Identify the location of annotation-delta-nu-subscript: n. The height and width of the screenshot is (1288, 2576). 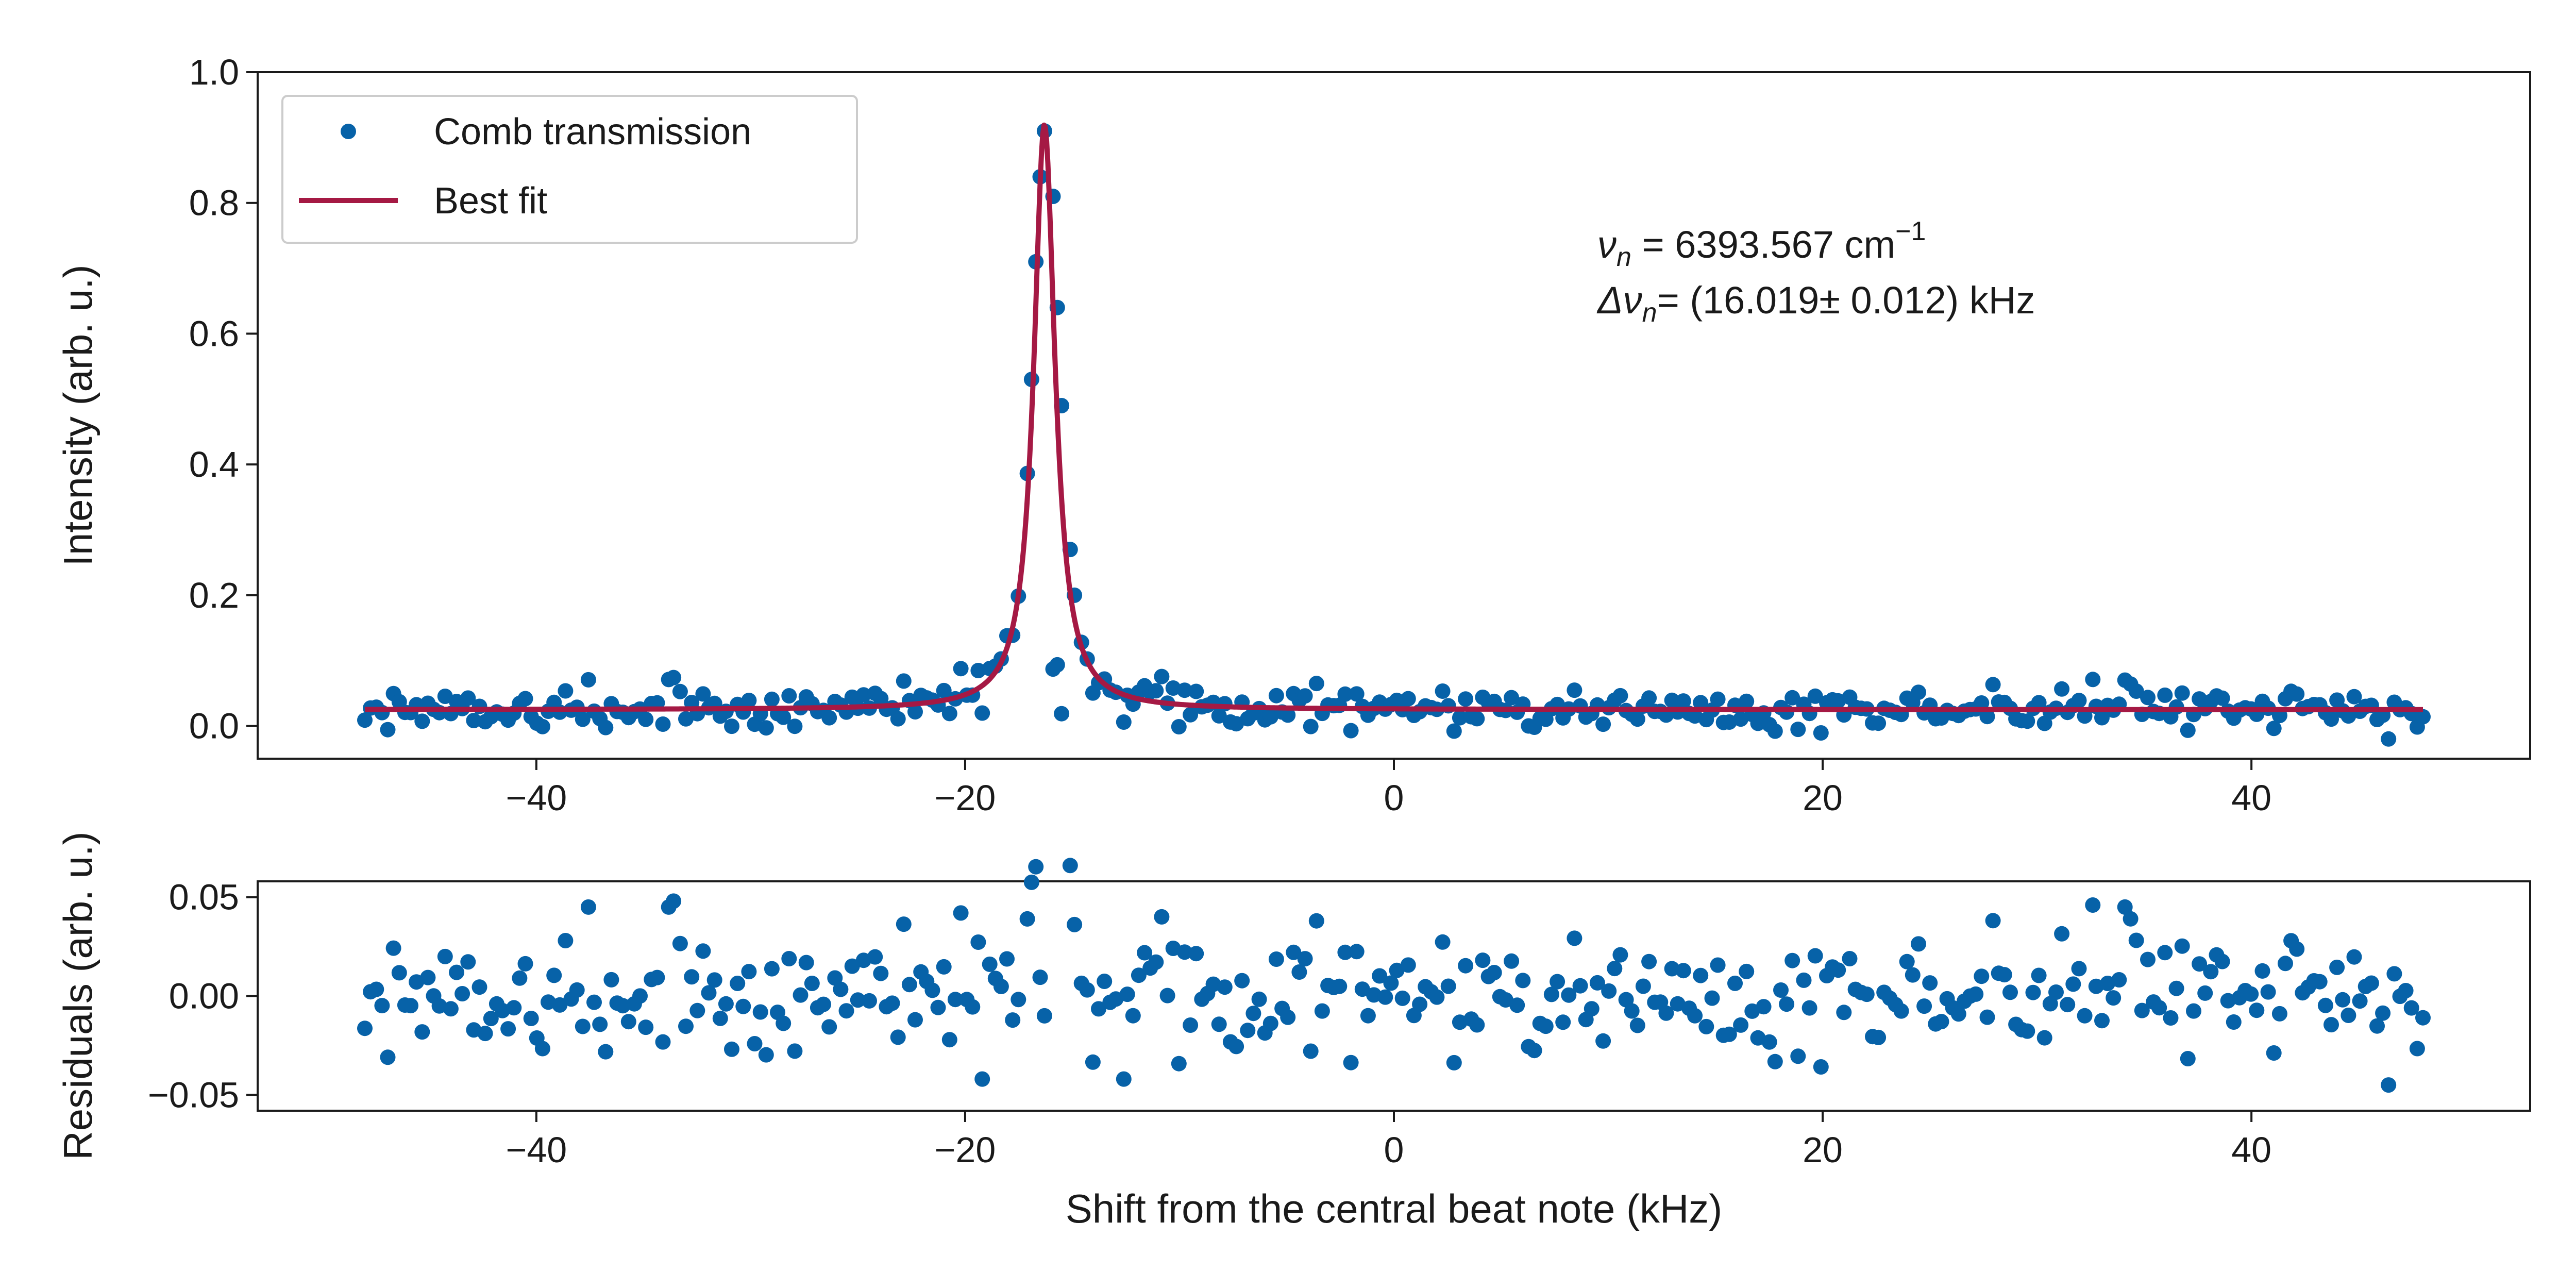
(1649, 313).